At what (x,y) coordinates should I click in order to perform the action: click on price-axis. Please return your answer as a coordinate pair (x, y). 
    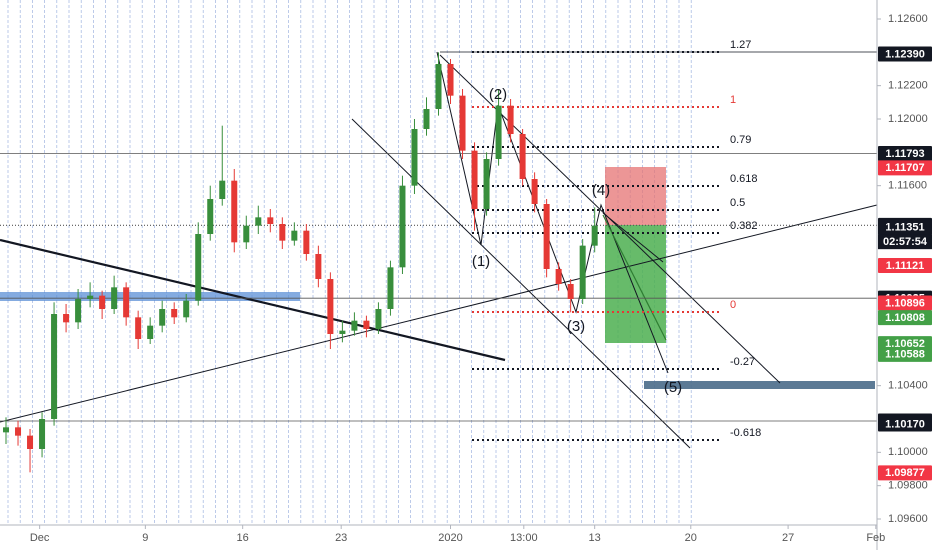
    Looking at the image, I should click on (904, 275).